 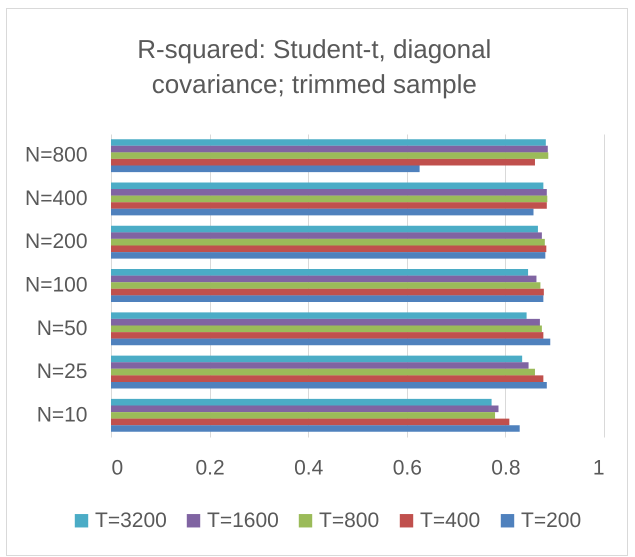 What do you see at coordinates (407, 468) in the screenshot?
I see `x-tick-label: 0.6` at bounding box center [407, 468].